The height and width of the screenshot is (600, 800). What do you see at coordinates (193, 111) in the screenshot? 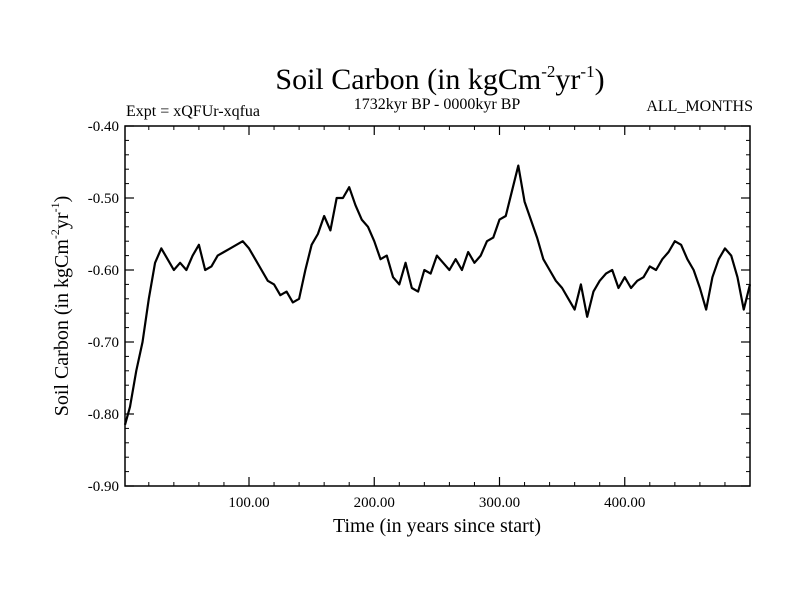
I see `subtitle-experiment: Expt = xQFUr-xqfua` at bounding box center [193, 111].